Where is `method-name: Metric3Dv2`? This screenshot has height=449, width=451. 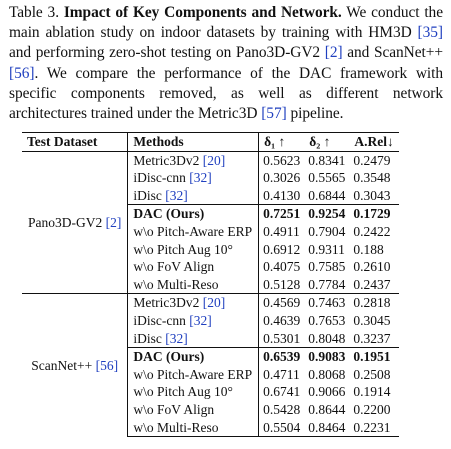
method-name: Metric3Dv2 is located at coordinates (166, 303).